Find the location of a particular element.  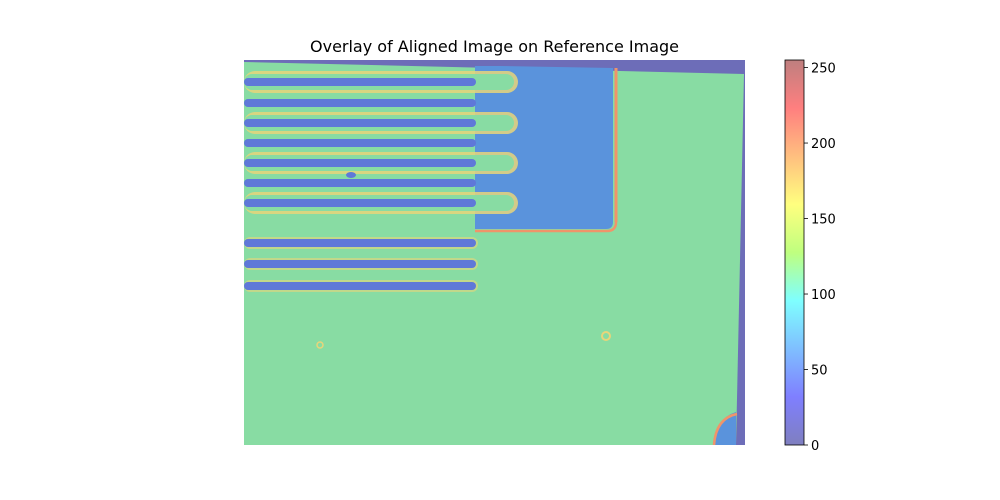

colorbar-tick-label: 200 is located at coordinates (823, 144).